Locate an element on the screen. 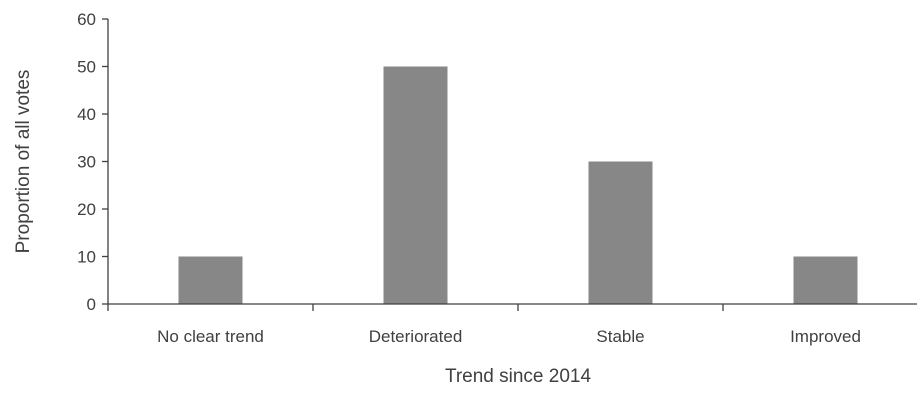 The height and width of the screenshot is (393, 917). y-tick-label: 20 is located at coordinates (86, 209).